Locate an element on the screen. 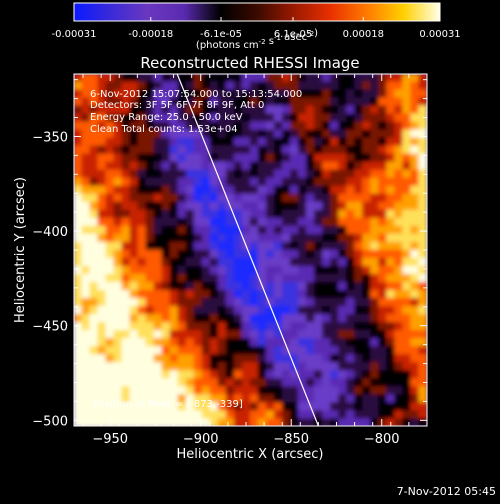 This screenshot has width=500, height=504. x-tick-label: −800 is located at coordinates (382, 439).